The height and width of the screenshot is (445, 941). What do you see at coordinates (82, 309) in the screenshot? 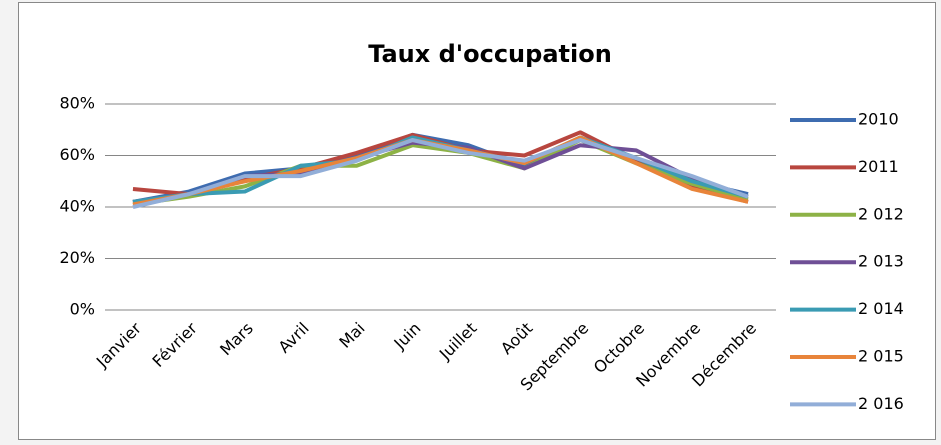
I see `y-tick-label: 0%` at bounding box center [82, 309].